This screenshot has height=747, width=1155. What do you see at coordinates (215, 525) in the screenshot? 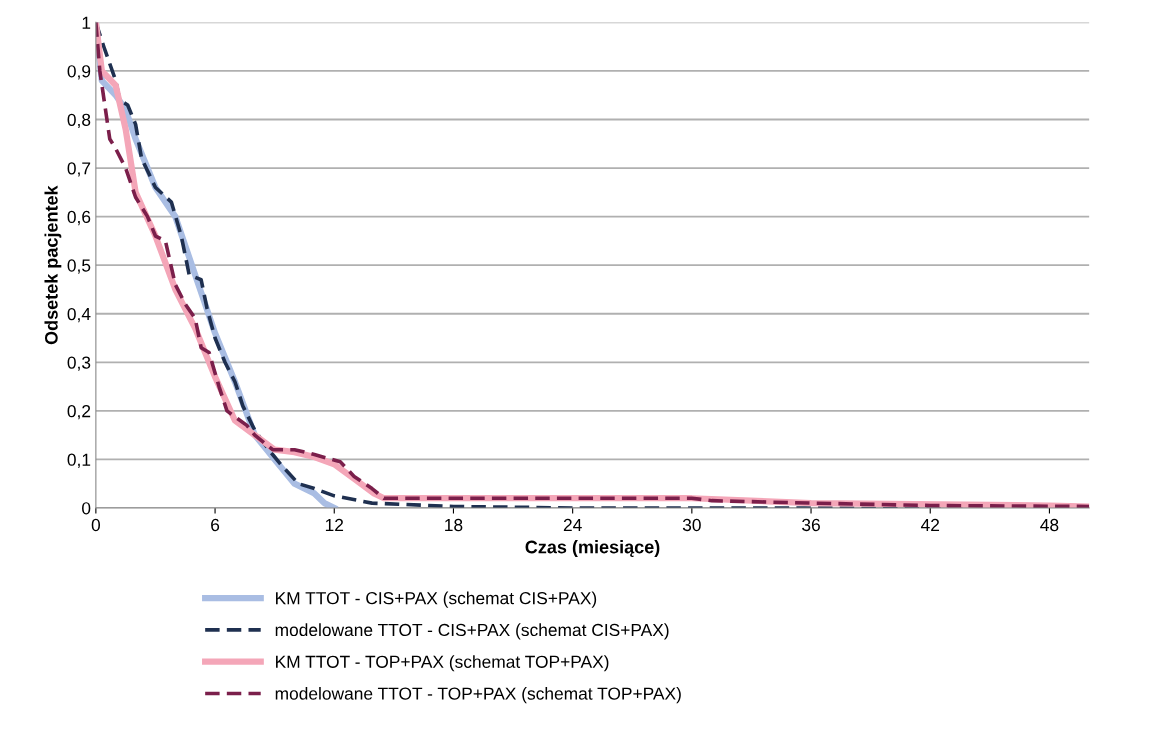
I see `x-tick-label: 6` at bounding box center [215, 525].